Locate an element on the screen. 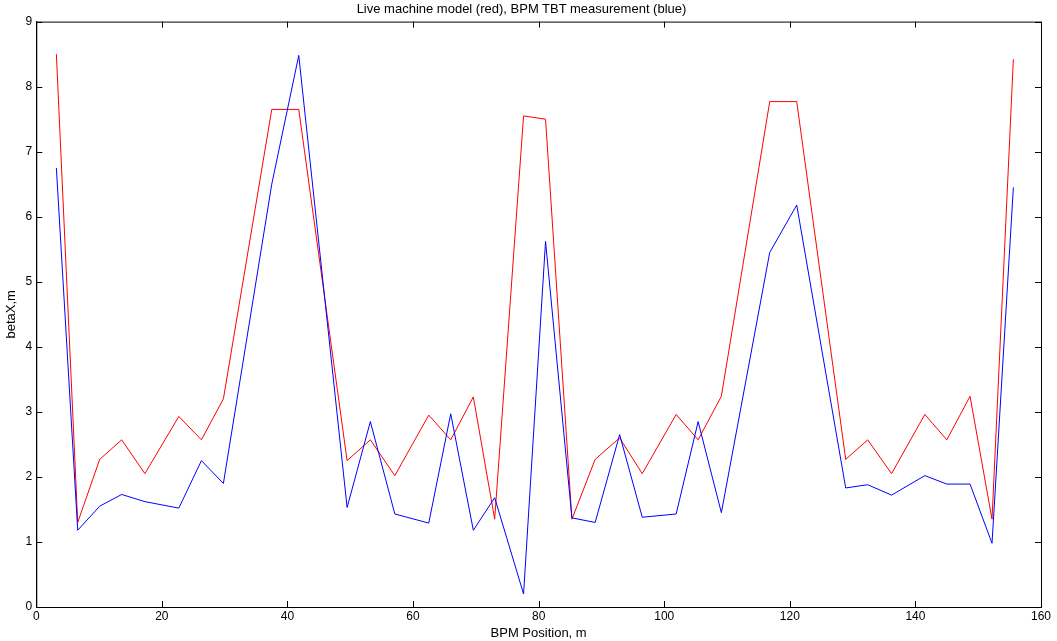 The image size is (1057, 641). y-tick-label: 7 is located at coordinates (29, 151).